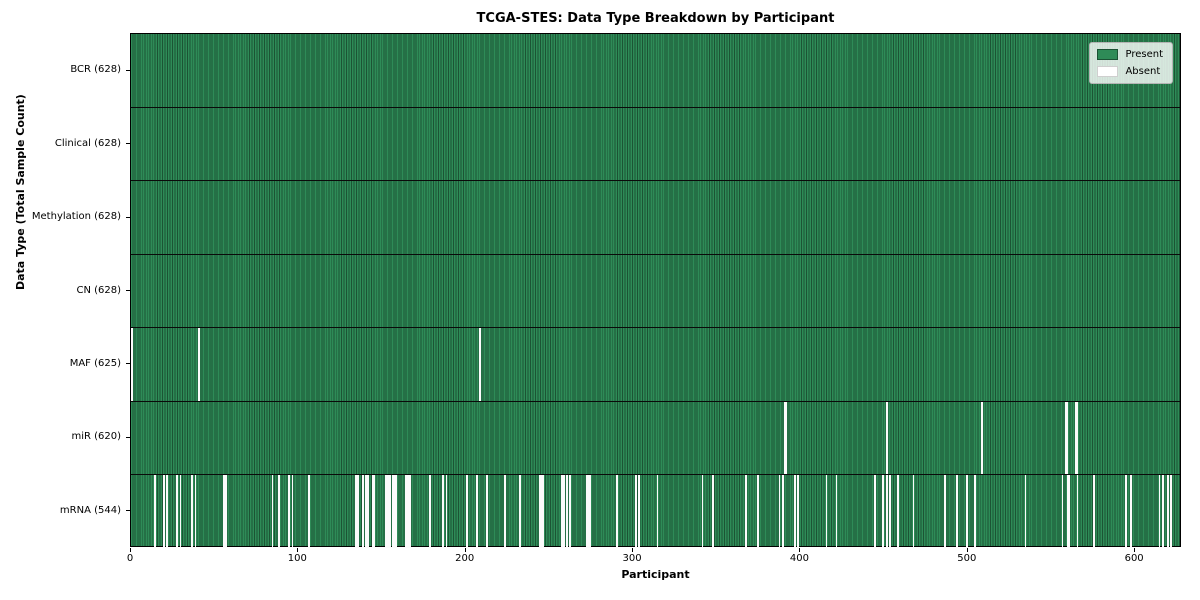 This screenshot has height=600, width=1200. I want to click on xtick-label-300: 300, so click(632, 558).